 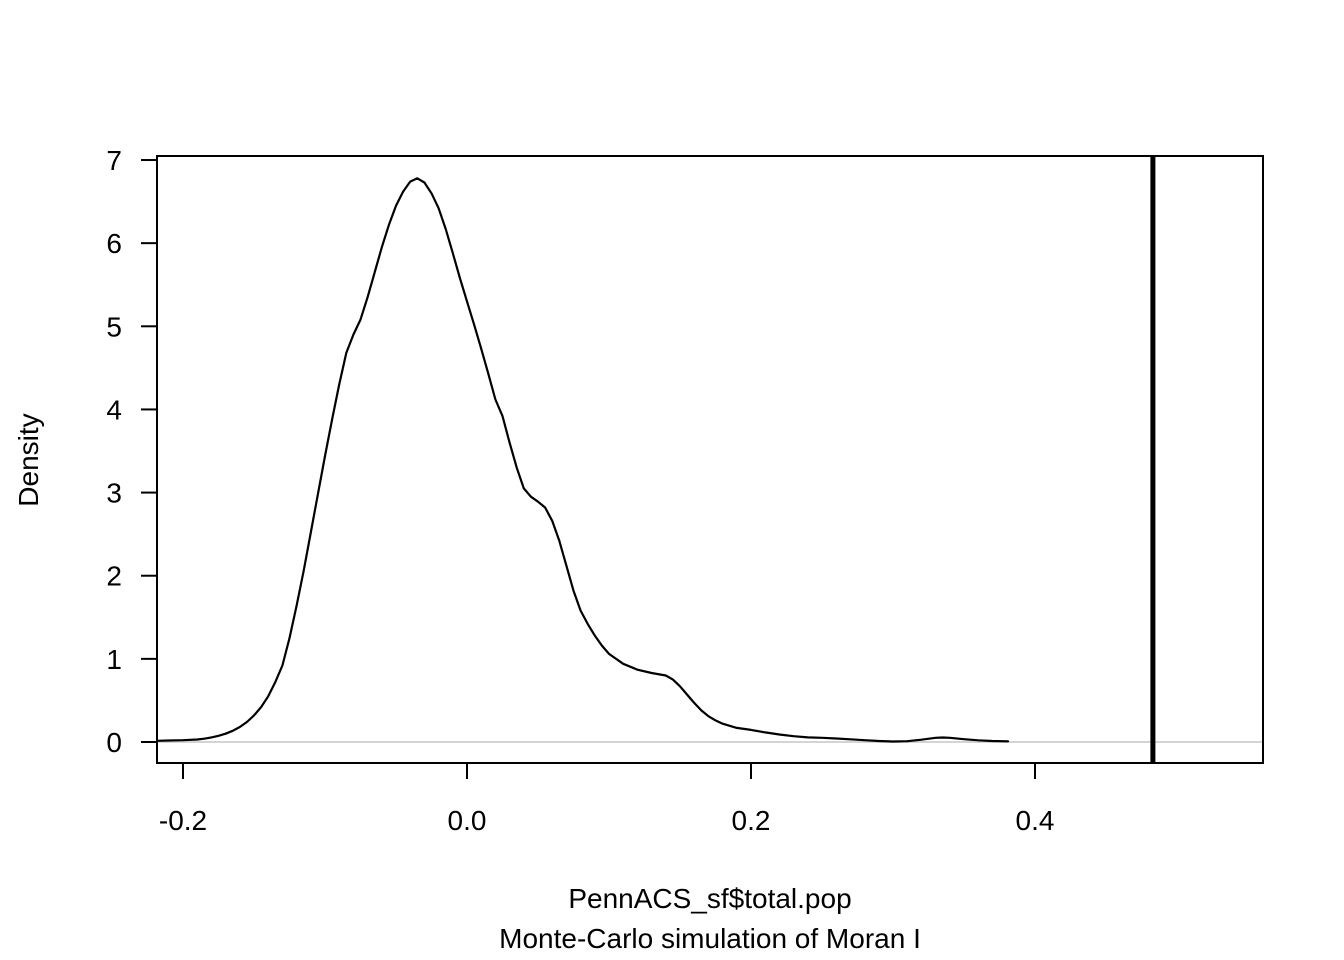 I want to click on y-tick-label: 5, so click(x=114, y=326).